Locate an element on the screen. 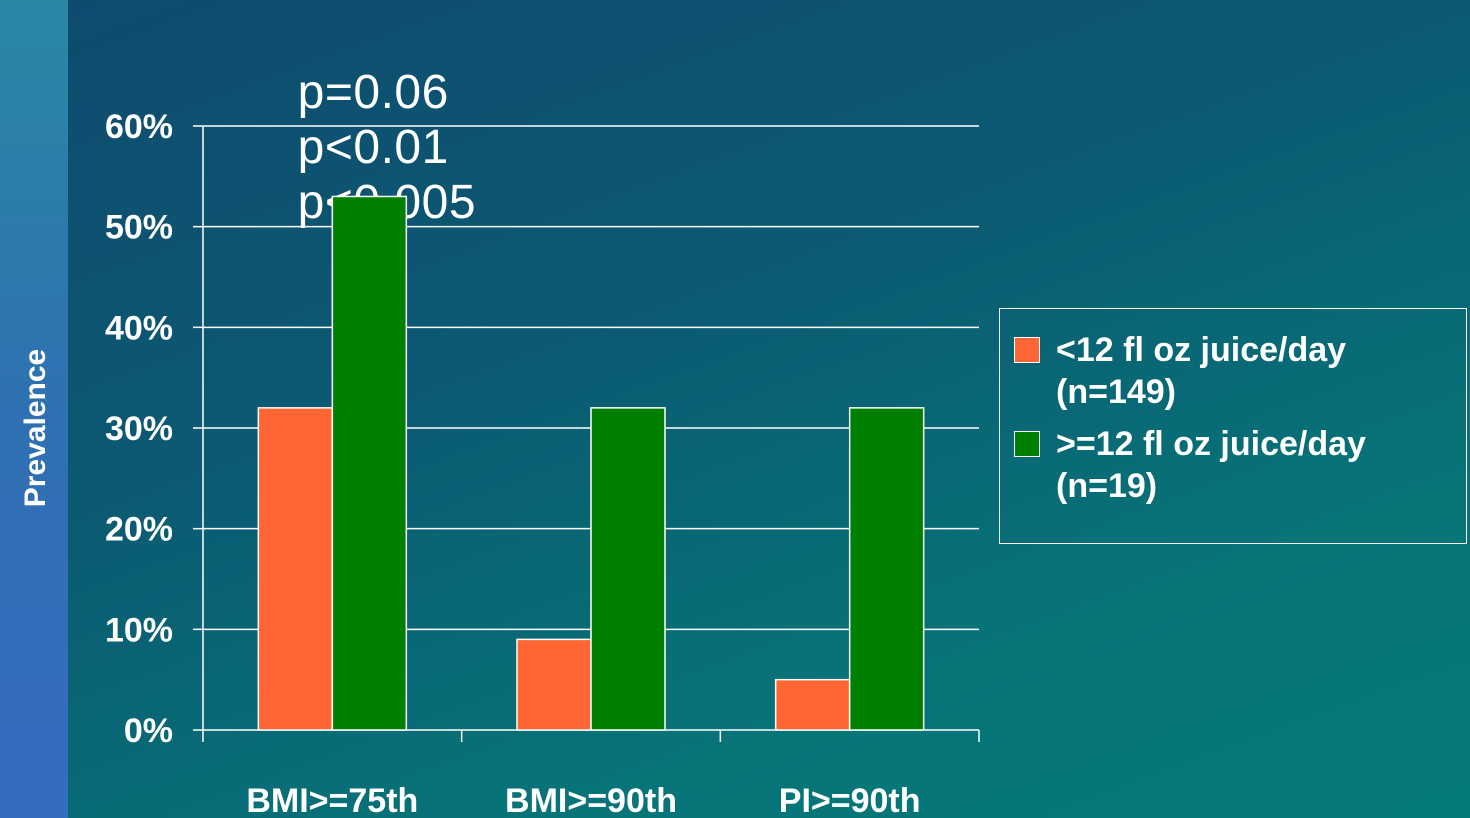 Image resolution: width=1470 pixels, height=818 pixels. y-tick-label: 10% is located at coordinates (139, 630).